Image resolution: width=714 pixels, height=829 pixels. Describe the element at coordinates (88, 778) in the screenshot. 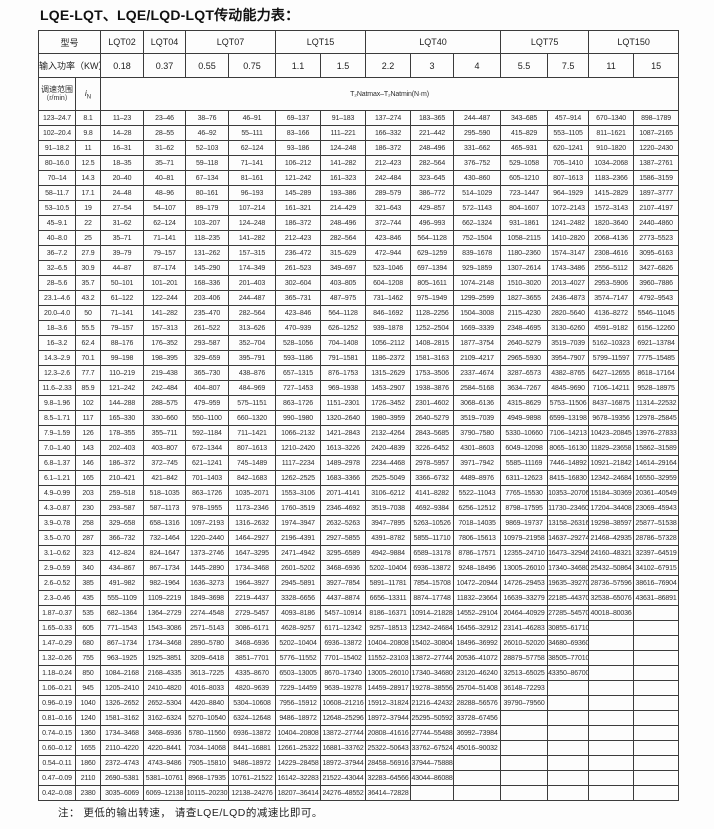

I see `ratio-cell: 2110` at that location.